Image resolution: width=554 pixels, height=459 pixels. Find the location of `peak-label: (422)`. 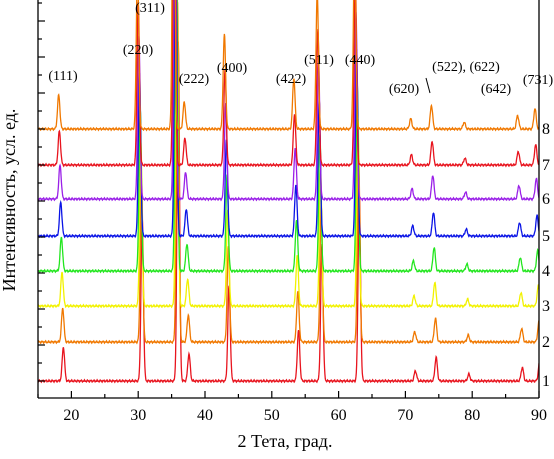

peak-label: (422) is located at coordinates (291, 79).